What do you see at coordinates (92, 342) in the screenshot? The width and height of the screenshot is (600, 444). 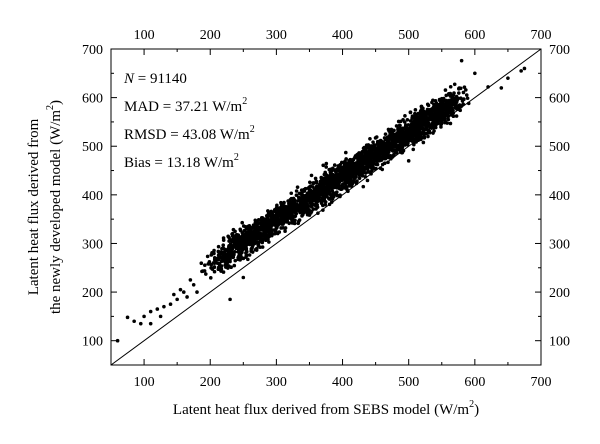 I see `y-tick-label-left: 100` at bounding box center [92, 342].